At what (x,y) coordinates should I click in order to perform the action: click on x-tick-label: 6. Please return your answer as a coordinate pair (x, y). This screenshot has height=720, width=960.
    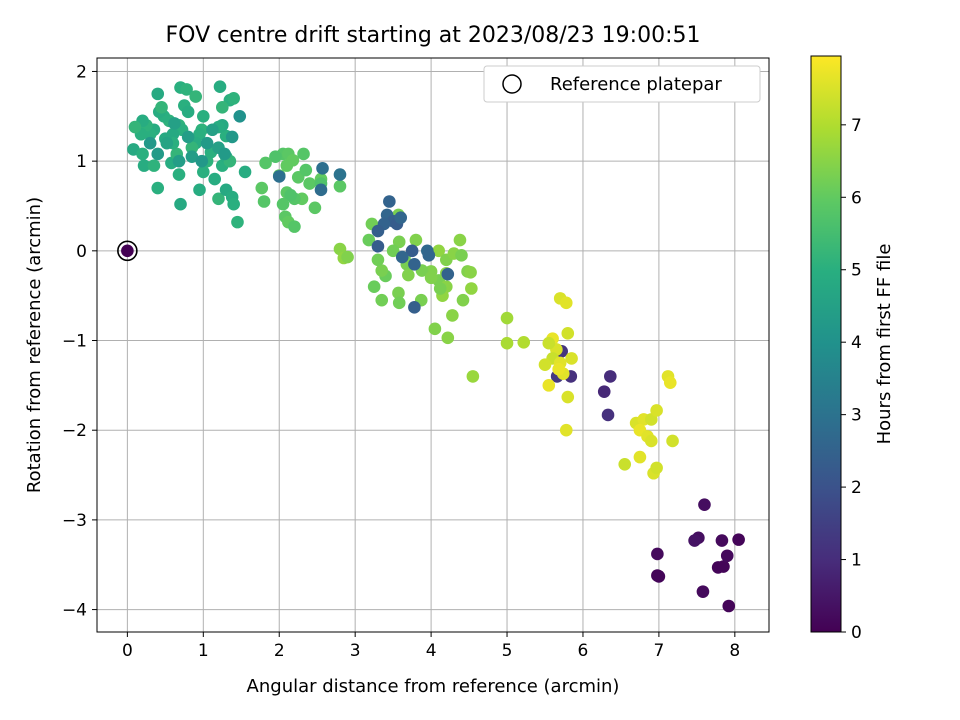
    Looking at the image, I should click on (583, 651).